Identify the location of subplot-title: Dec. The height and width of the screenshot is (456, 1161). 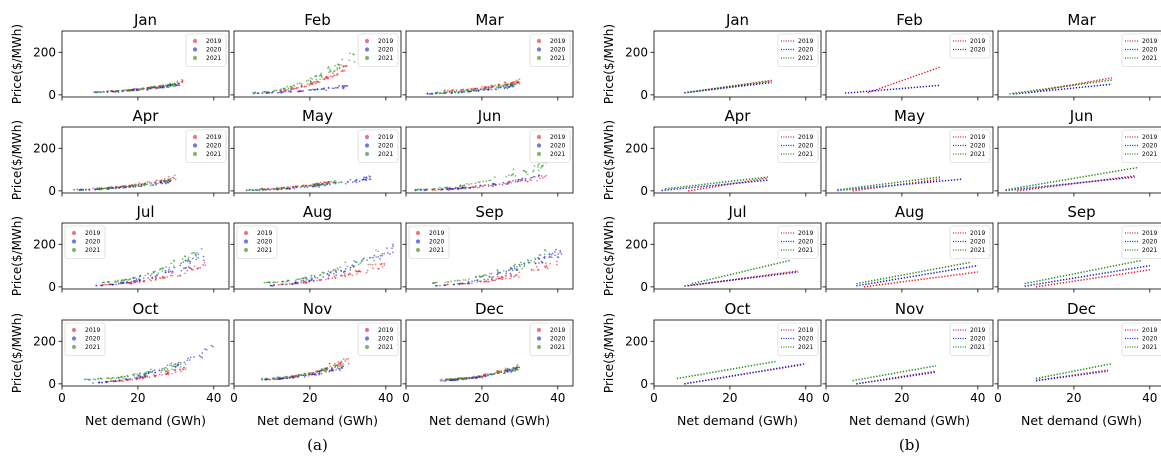
(489, 309).